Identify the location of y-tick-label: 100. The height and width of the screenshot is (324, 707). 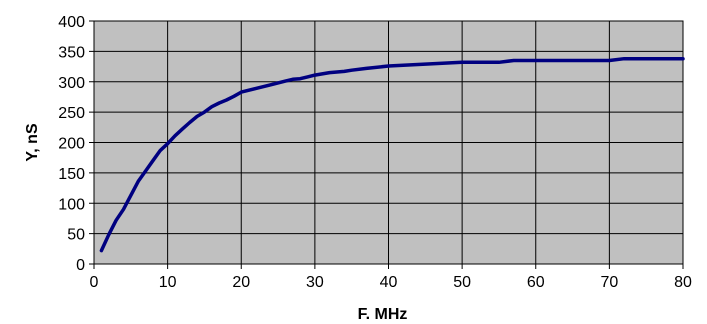
(71, 204).